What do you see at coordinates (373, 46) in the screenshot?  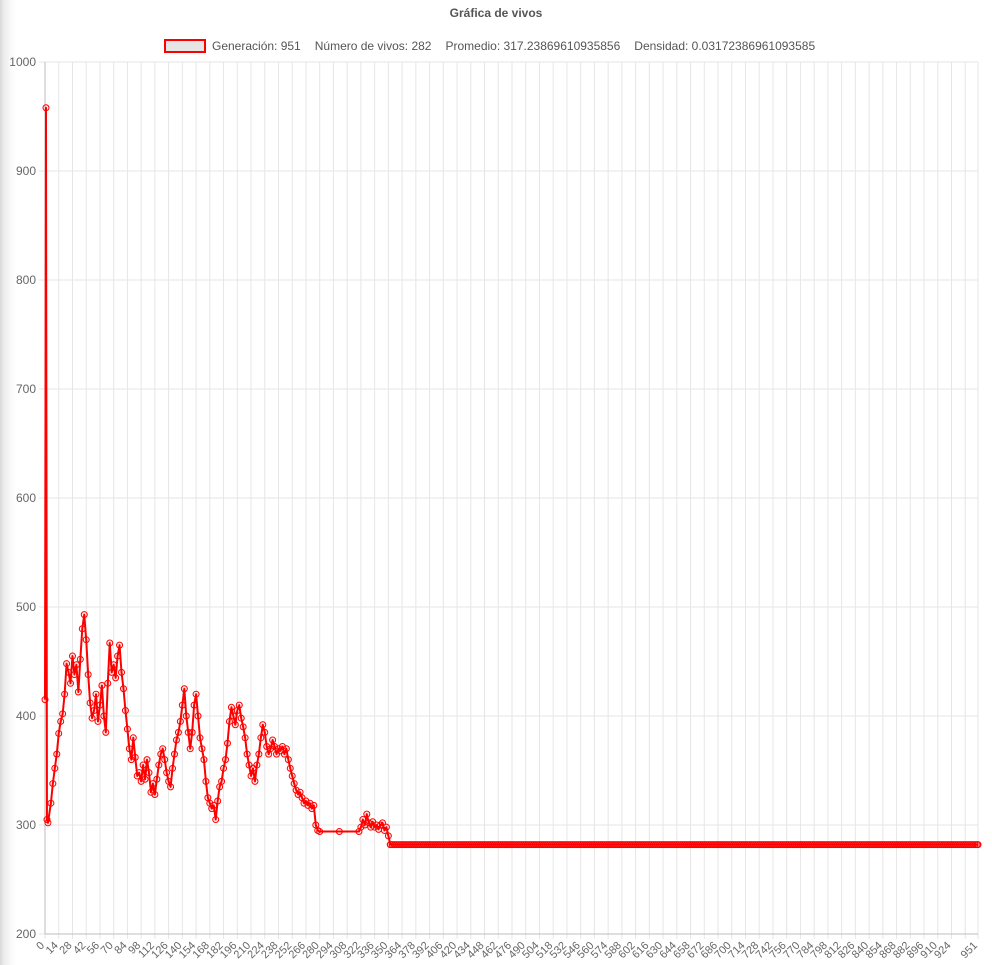 I see `legend-alive-count: Número de vivos: 282` at bounding box center [373, 46].